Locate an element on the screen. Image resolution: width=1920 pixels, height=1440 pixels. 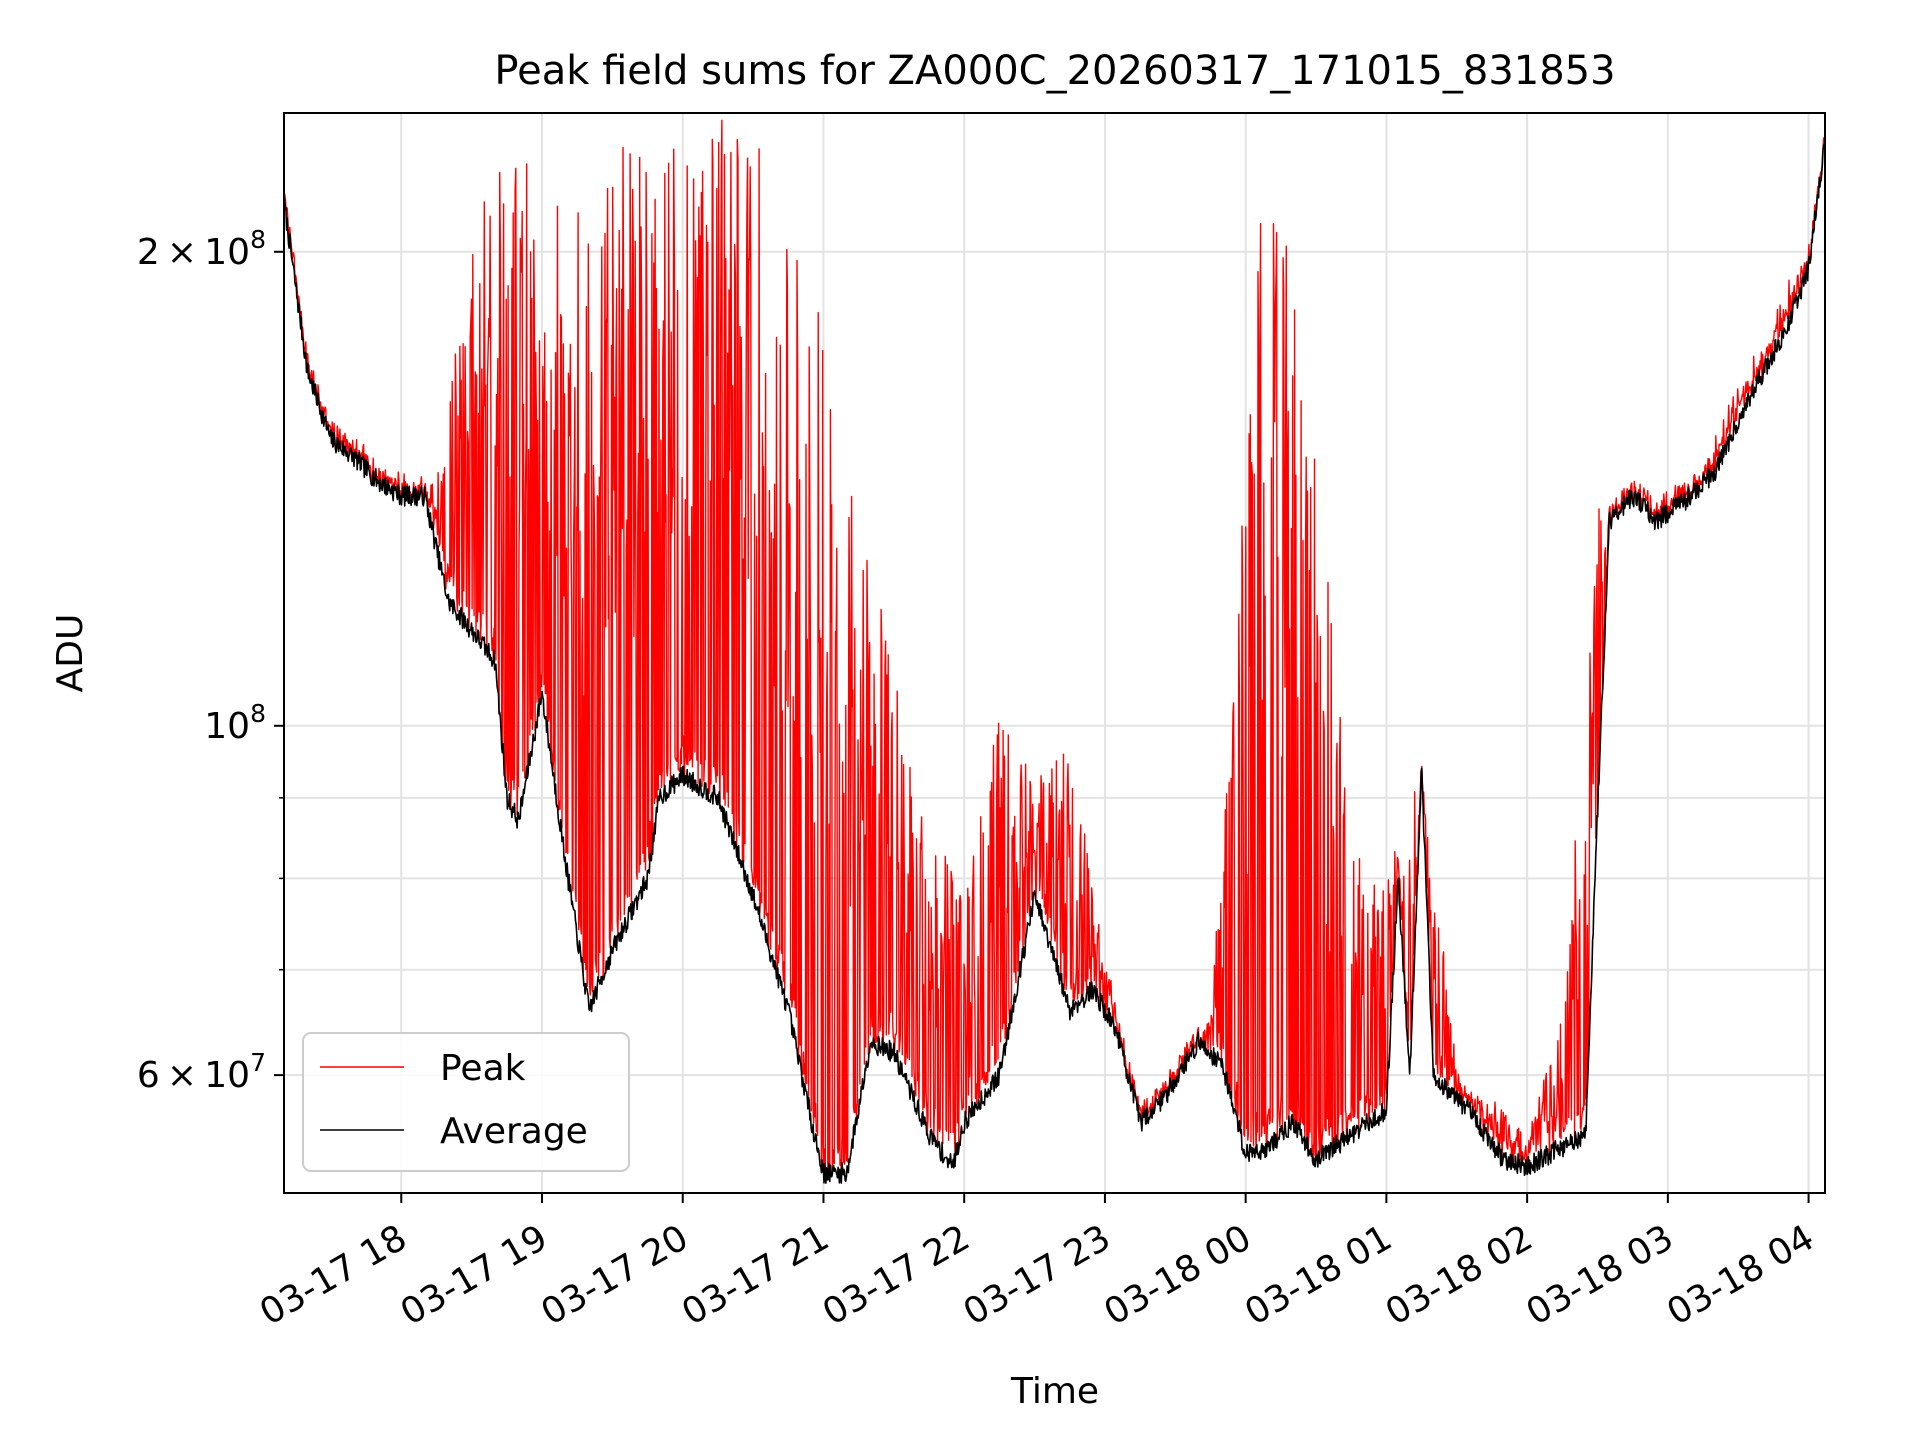
y-tick-label: 108 is located at coordinates (235, 723).